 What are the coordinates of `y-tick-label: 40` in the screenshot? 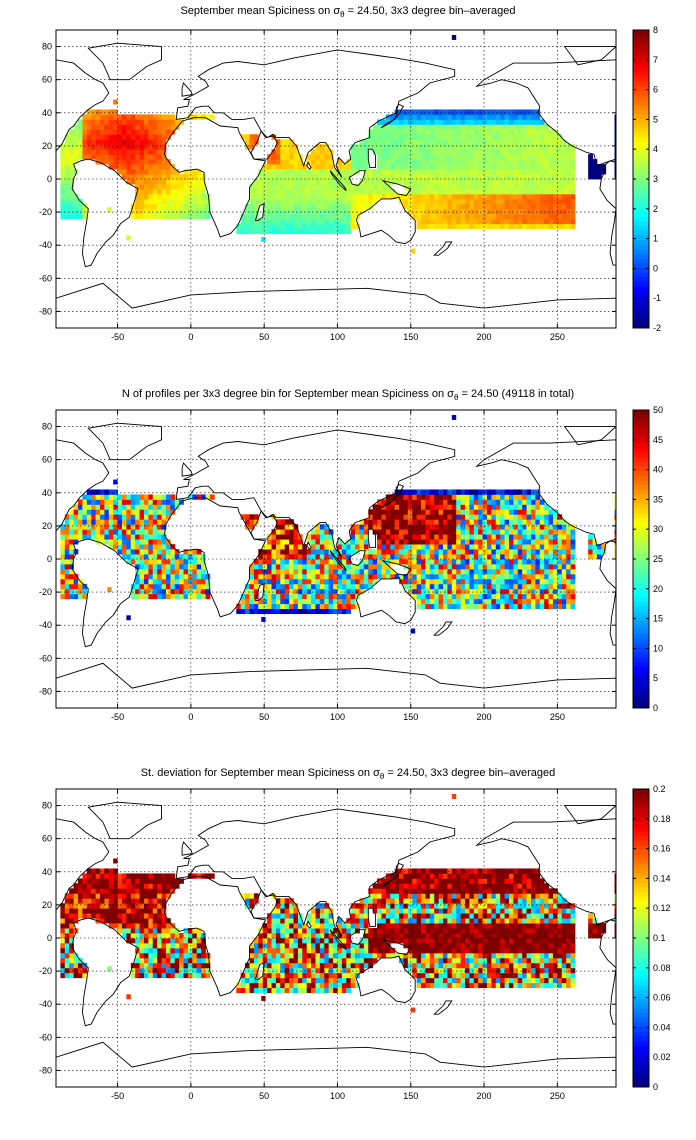 It's located at (47, 113).